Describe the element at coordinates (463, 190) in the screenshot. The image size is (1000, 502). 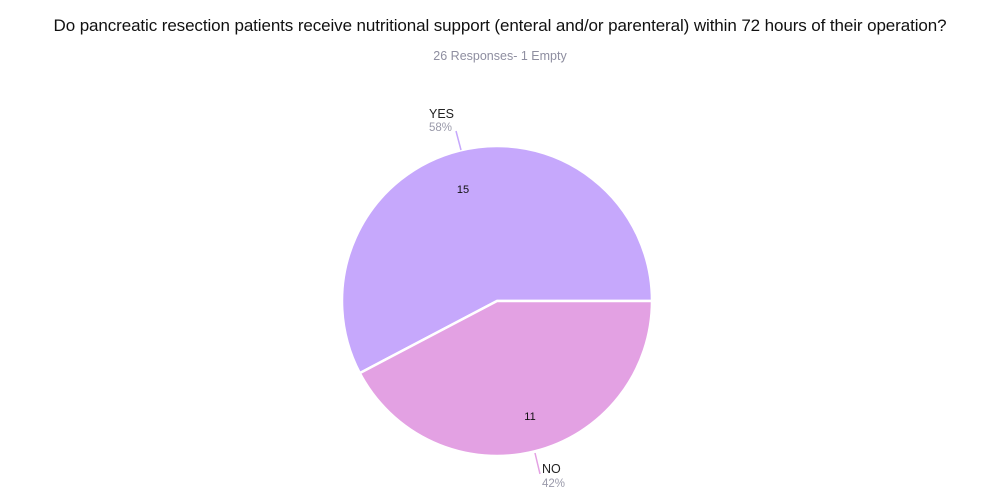
I see `slice-value-yes: 15` at that location.